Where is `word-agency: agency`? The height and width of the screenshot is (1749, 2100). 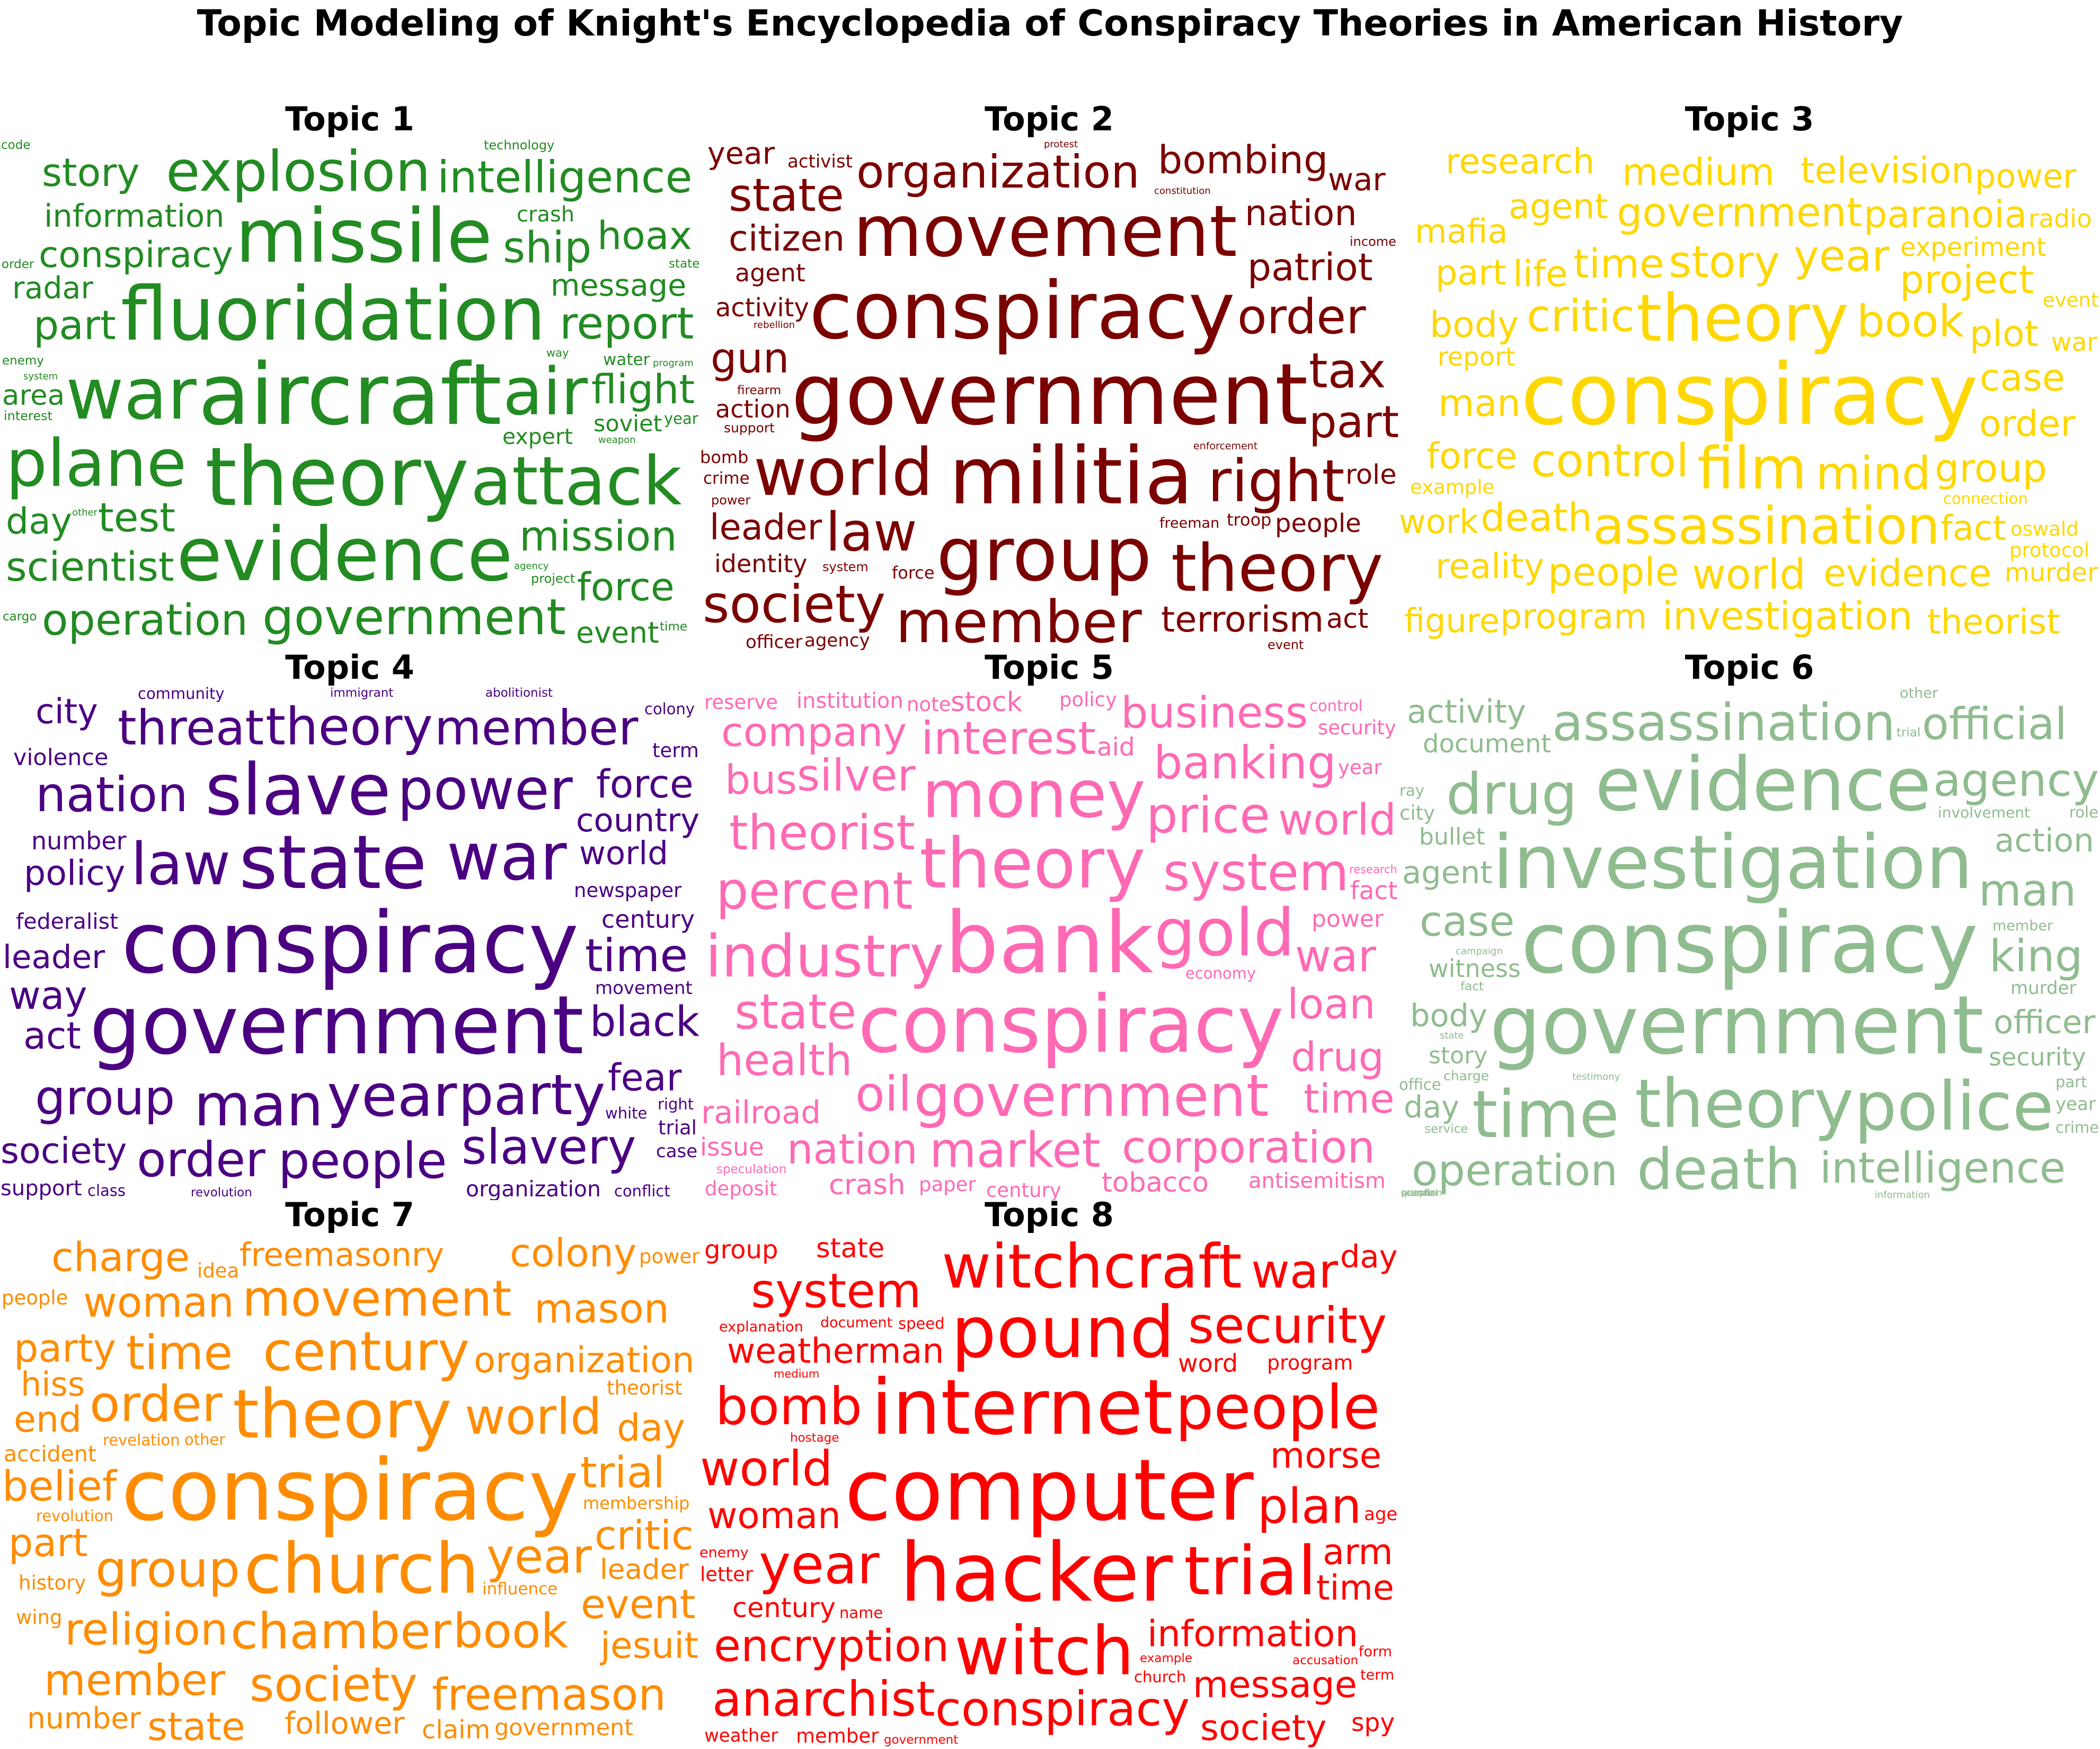 word-agency: agency is located at coordinates (531, 566).